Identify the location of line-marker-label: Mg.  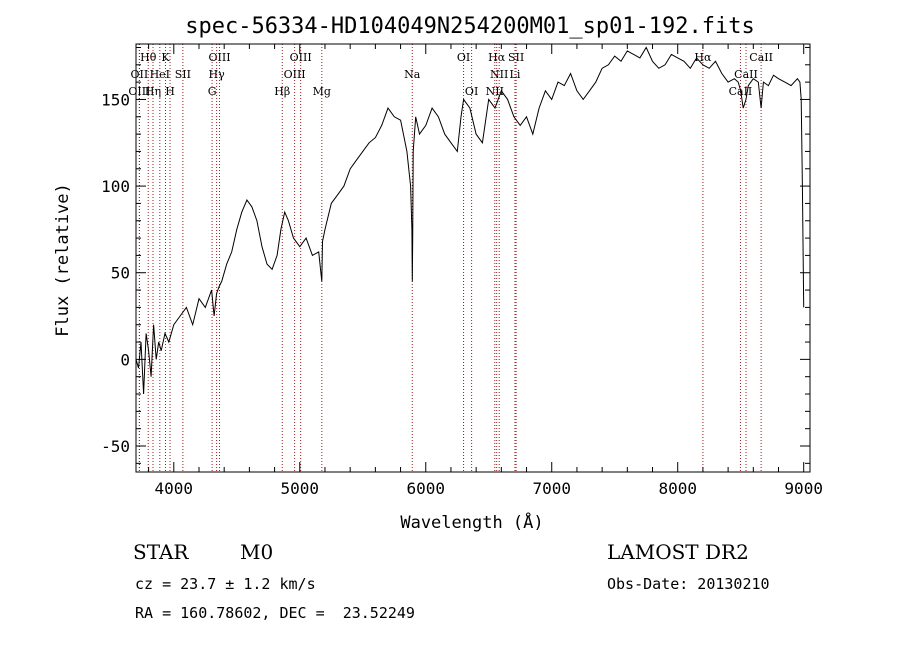
(322, 91).